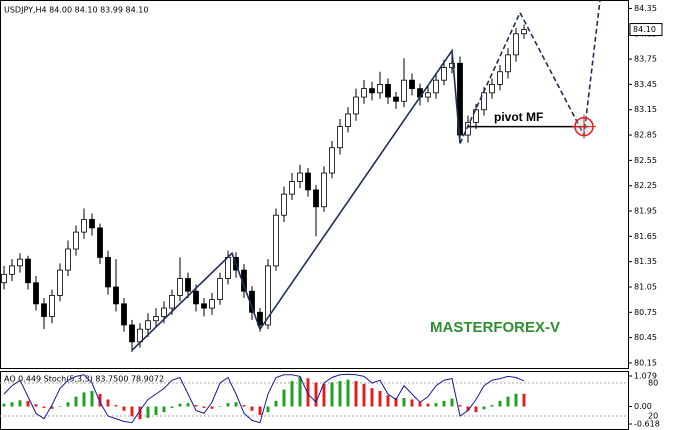 Image resolution: width=688 pixels, height=430 pixels. Describe the element at coordinates (645, 59) in the screenshot. I see `y-tick-label: 83.75` at that location.